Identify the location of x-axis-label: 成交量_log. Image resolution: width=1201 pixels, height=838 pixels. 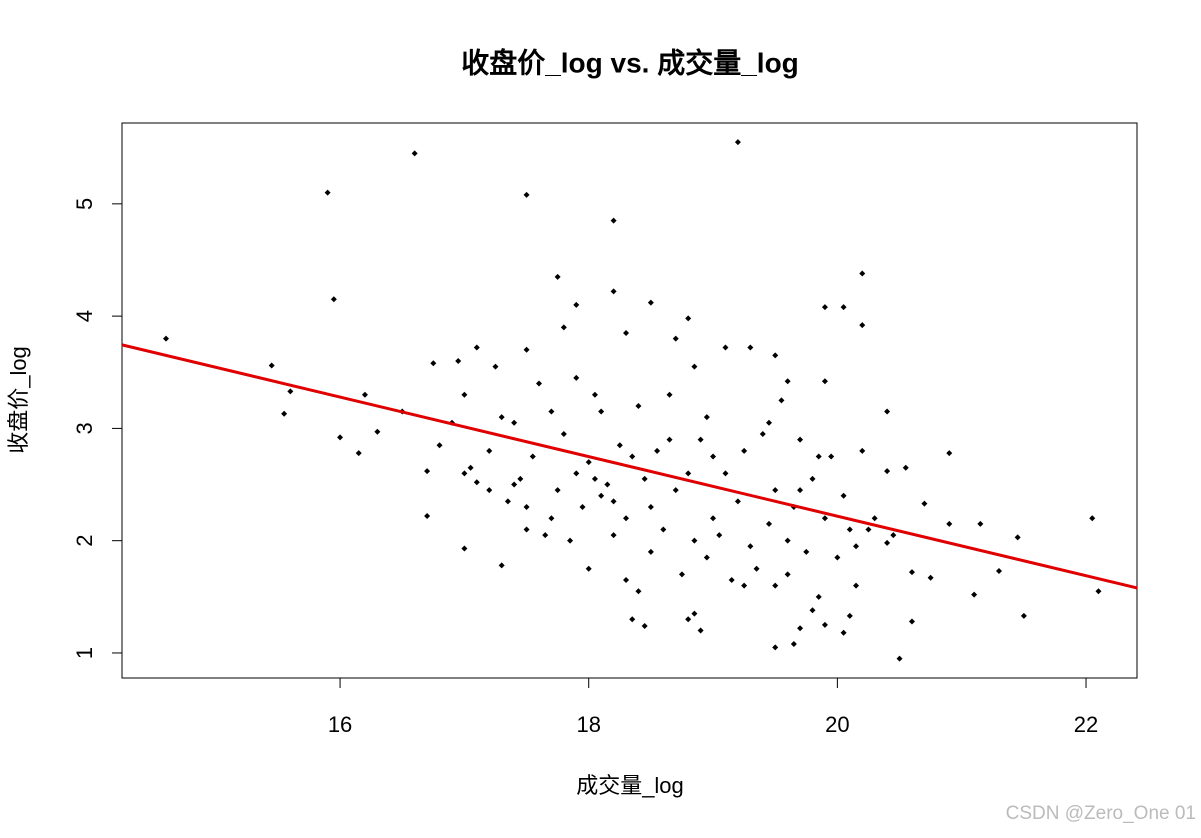
(630, 785).